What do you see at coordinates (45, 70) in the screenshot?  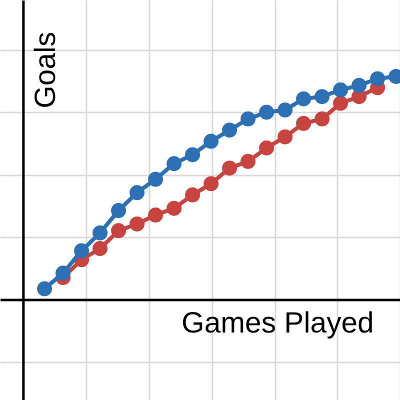 I see `y-axis-title: Goals` at bounding box center [45, 70].